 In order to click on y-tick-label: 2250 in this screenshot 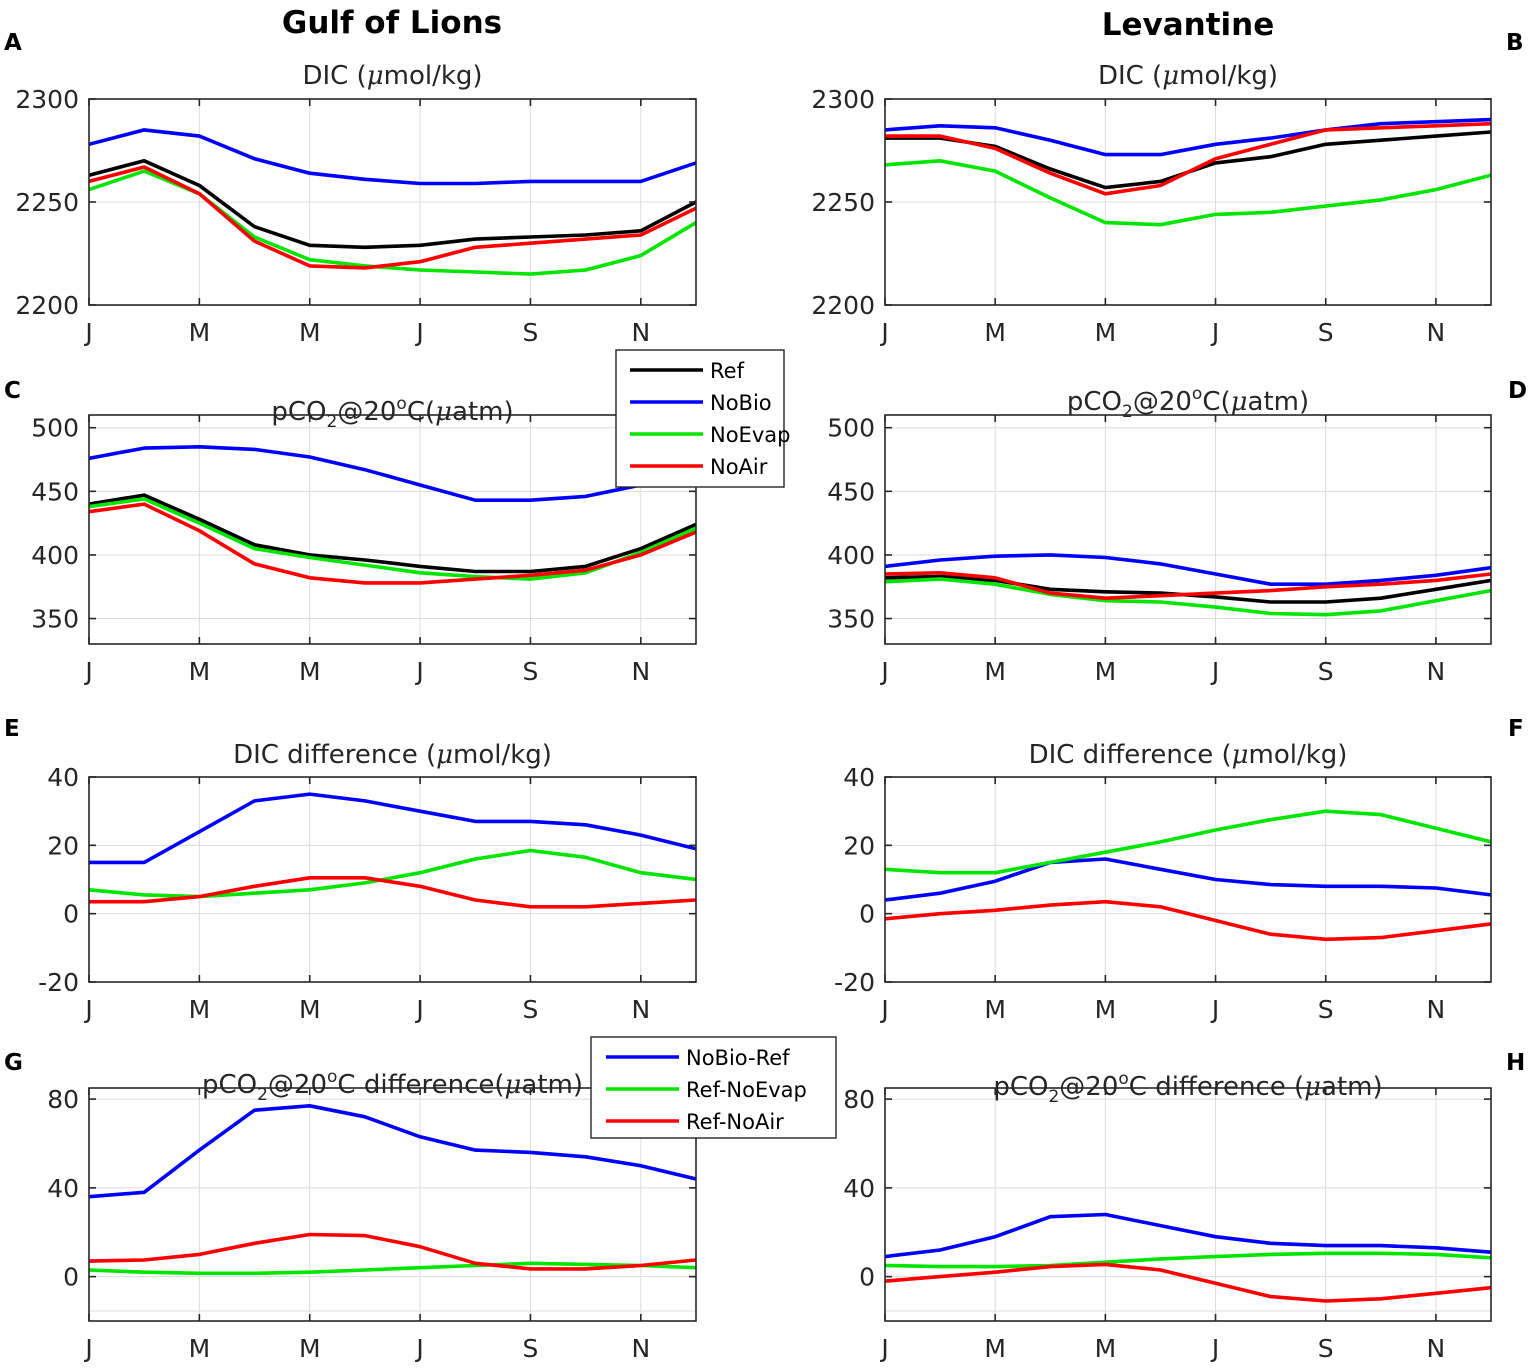, I will do `click(843, 202)`.